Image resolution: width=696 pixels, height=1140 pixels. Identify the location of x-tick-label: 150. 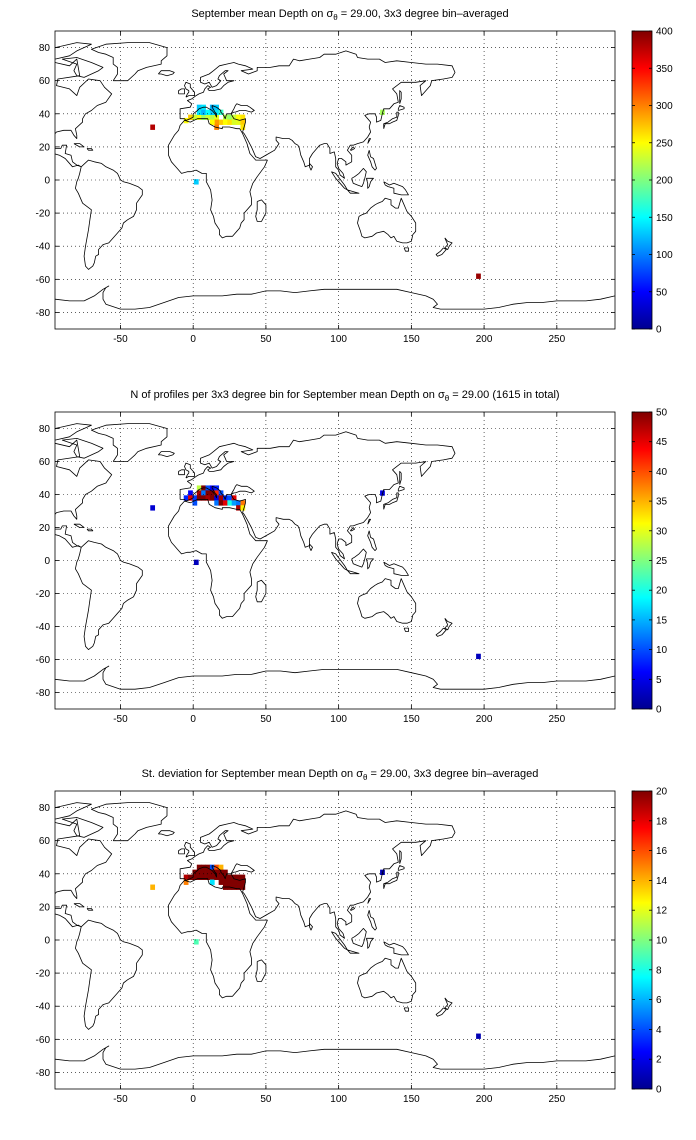
(411, 719).